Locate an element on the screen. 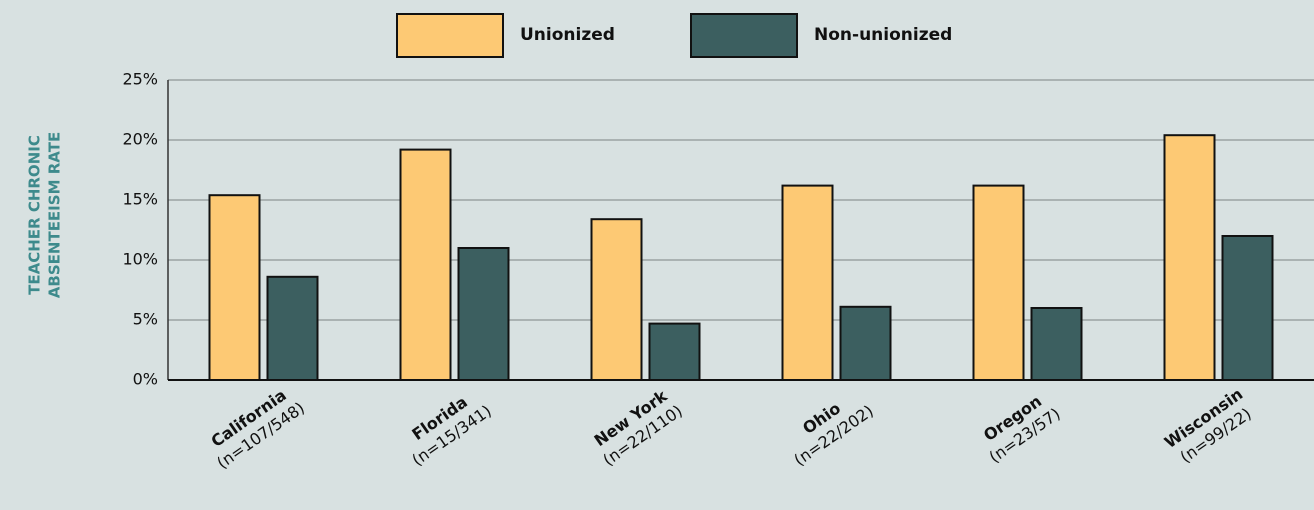 This screenshot has height=510, width=1314. y-tick-label: 15% is located at coordinates (140, 199).